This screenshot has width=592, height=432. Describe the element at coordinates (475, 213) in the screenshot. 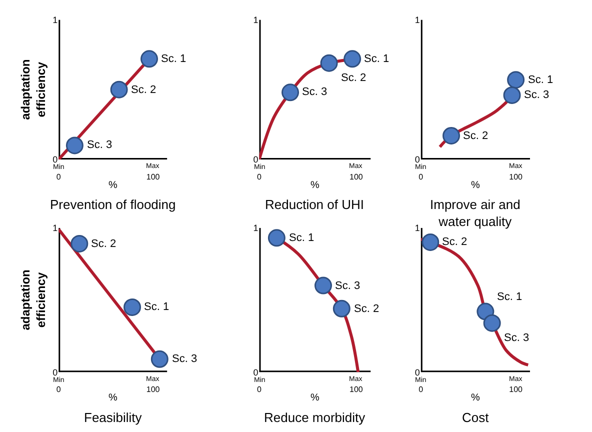

I see `text: Improve air and water quality` at that location.